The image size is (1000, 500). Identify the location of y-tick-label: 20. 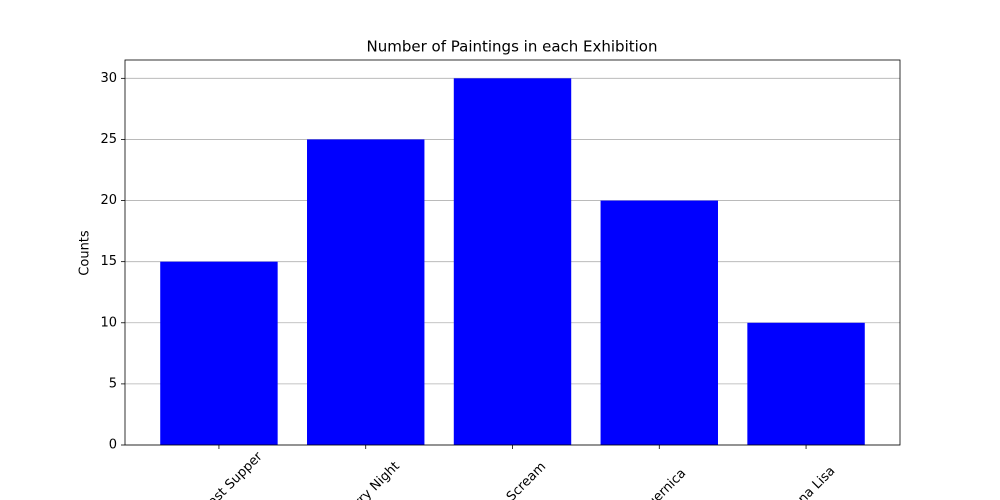
(108, 200).